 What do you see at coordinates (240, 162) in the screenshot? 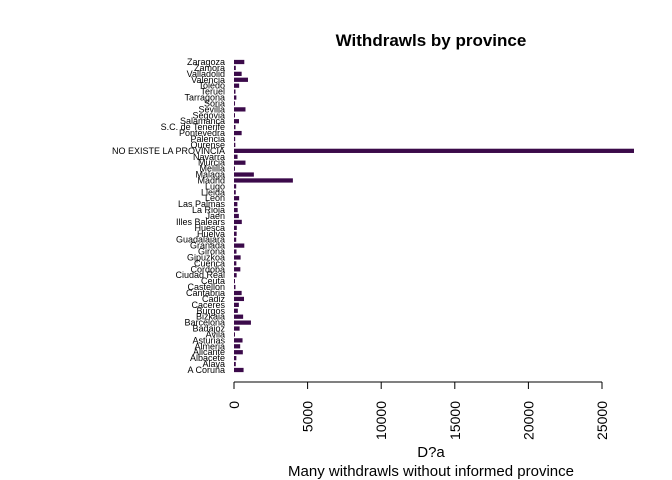
I see `bar-murcia` at bounding box center [240, 162].